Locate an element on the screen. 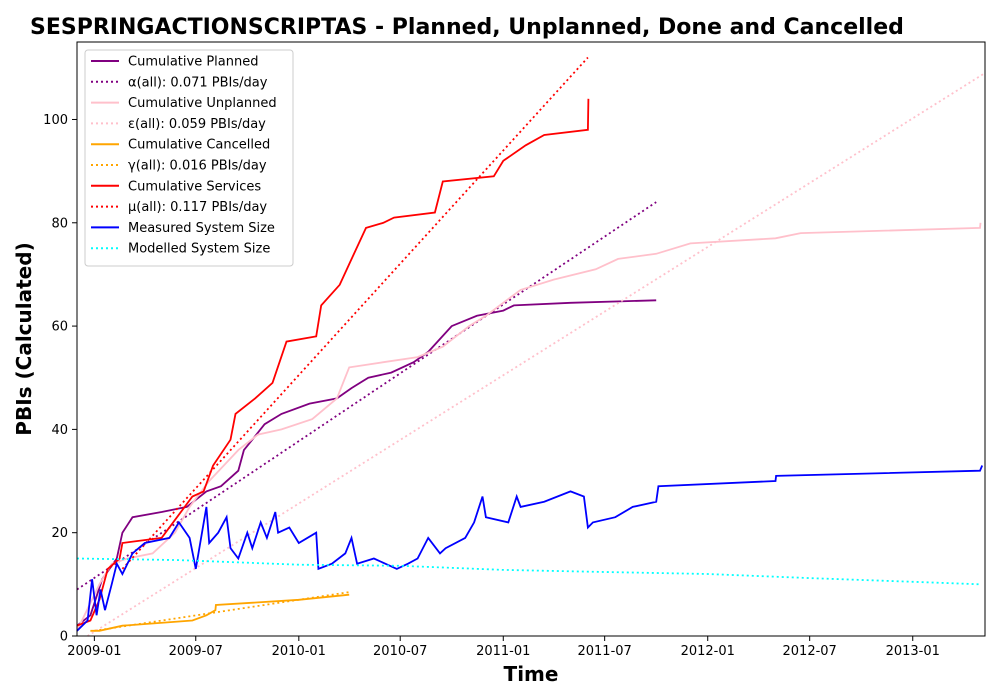 The height and width of the screenshot is (700, 1000). legend-label: Cumulative Services is located at coordinates (194, 186).